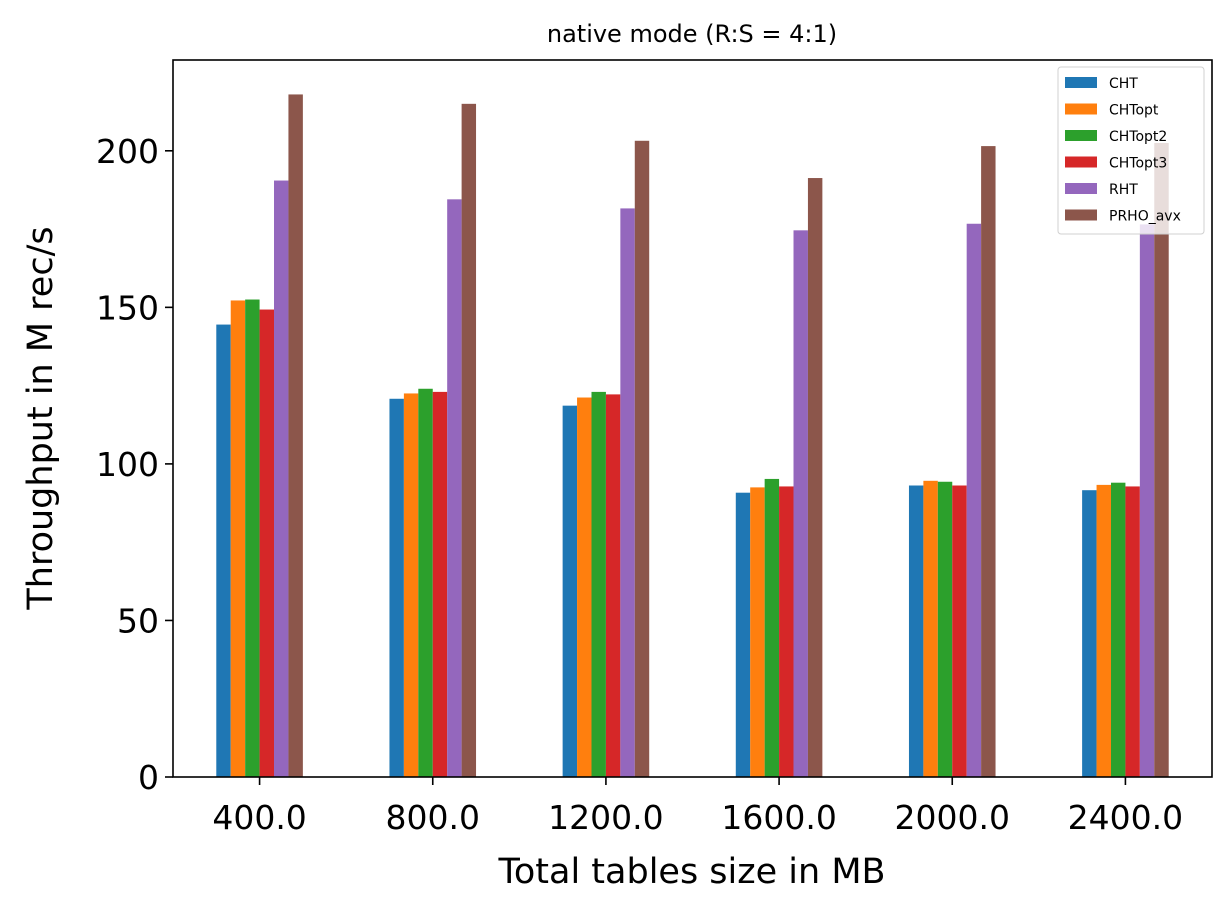 Image resolution: width=1231 pixels, height=912 pixels. Describe the element at coordinates (1123, 190) in the screenshot. I see `legend-label: RHT` at that location.